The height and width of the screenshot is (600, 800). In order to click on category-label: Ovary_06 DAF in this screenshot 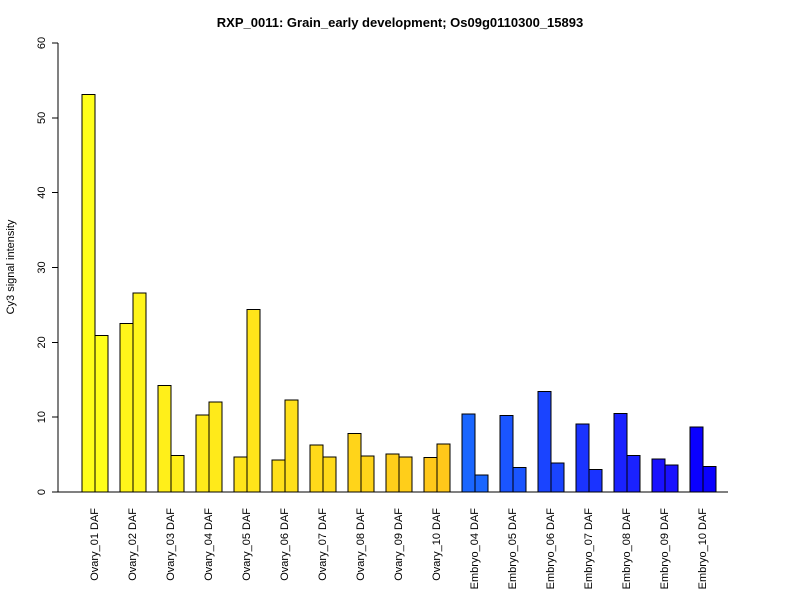, I will do `click(285, 544)`.